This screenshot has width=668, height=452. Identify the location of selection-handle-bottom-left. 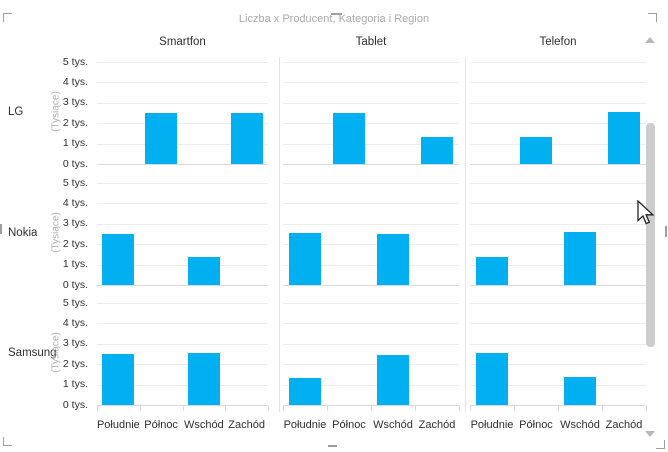
(7, 441).